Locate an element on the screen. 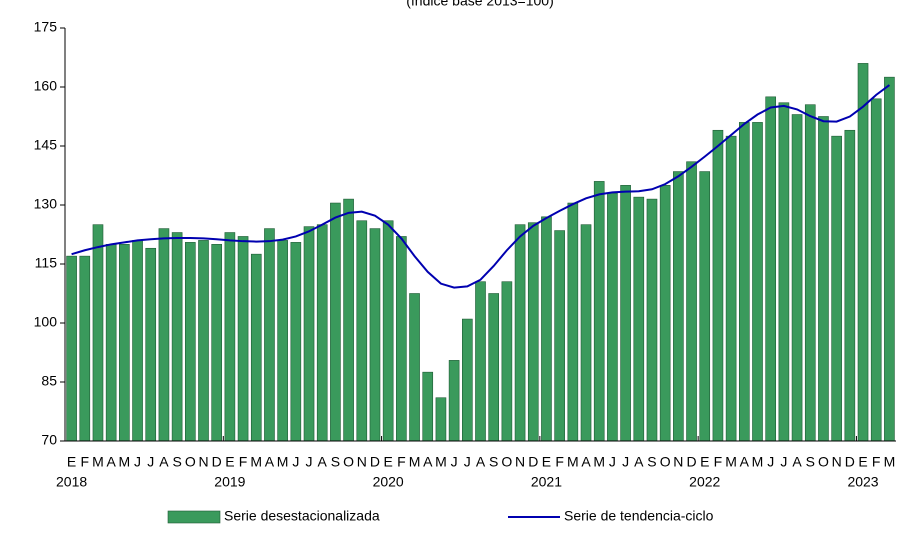 This screenshot has height=533, width=906. y-tick-label: 145 is located at coordinates (46, 145).